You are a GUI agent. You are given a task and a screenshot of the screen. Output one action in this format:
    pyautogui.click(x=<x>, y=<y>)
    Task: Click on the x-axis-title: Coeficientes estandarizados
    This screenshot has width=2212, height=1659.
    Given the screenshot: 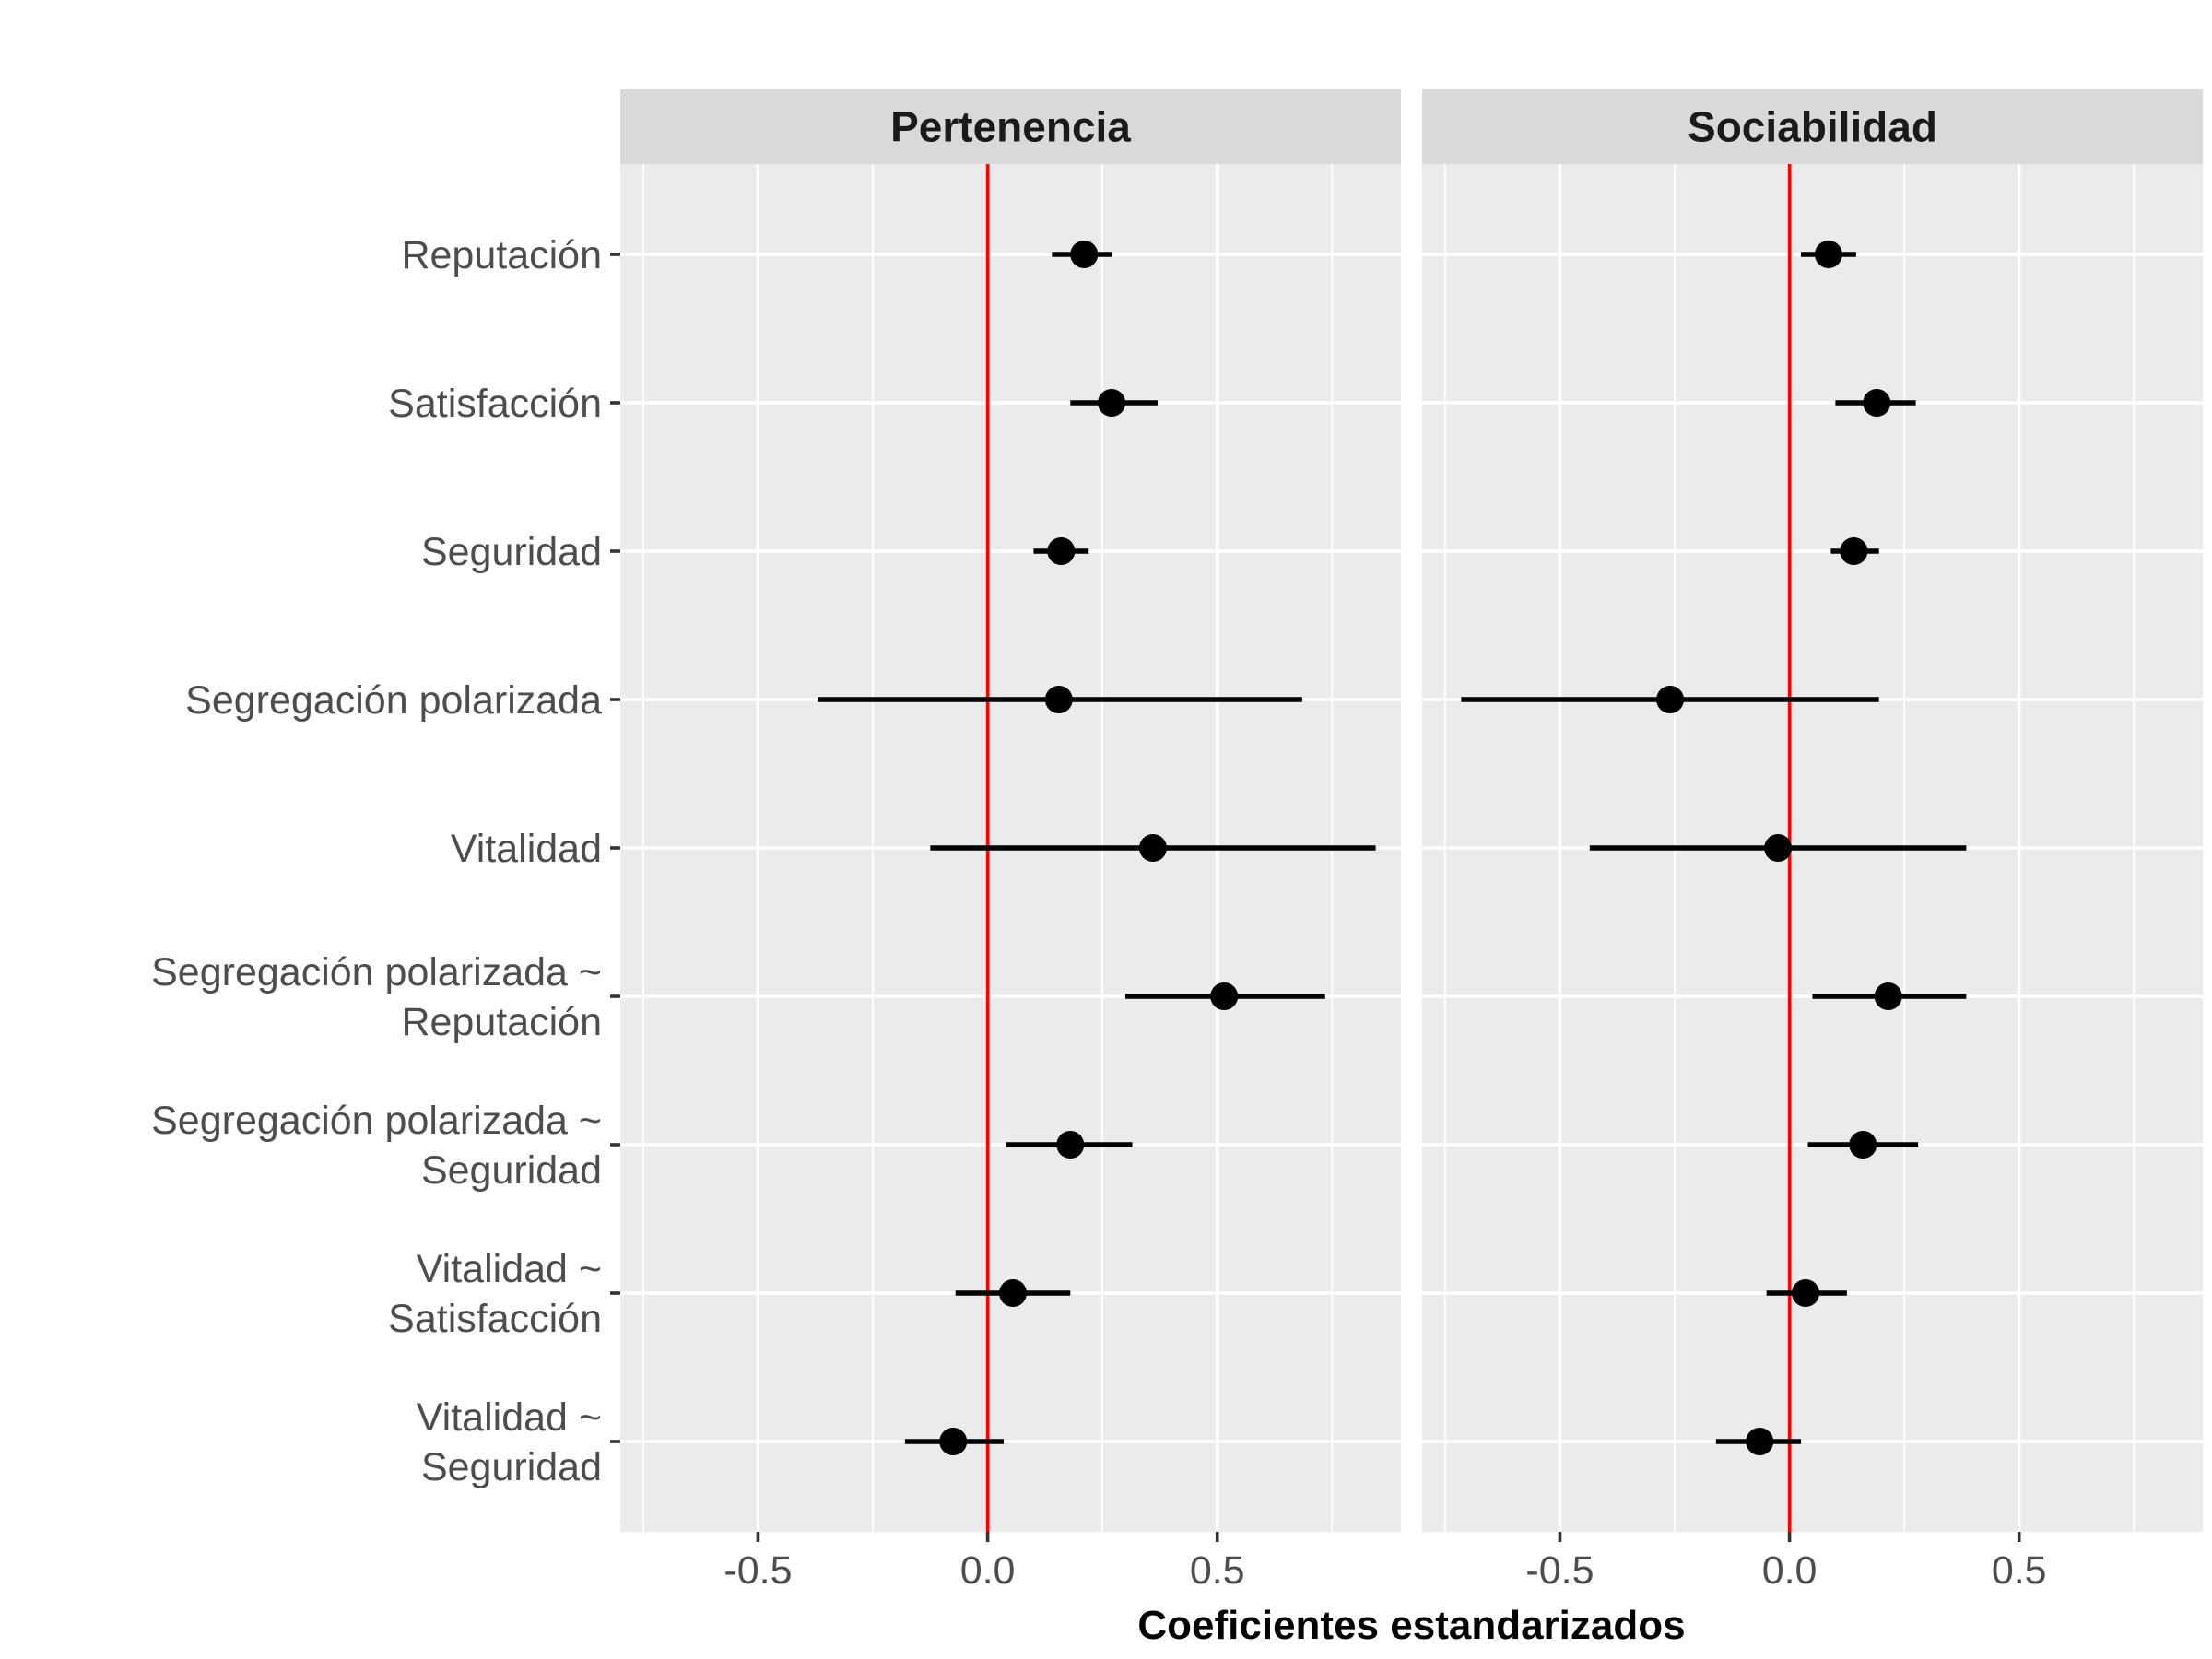 What is the action you would take?
    pyautogui.click(x=1411, y=1625)
    